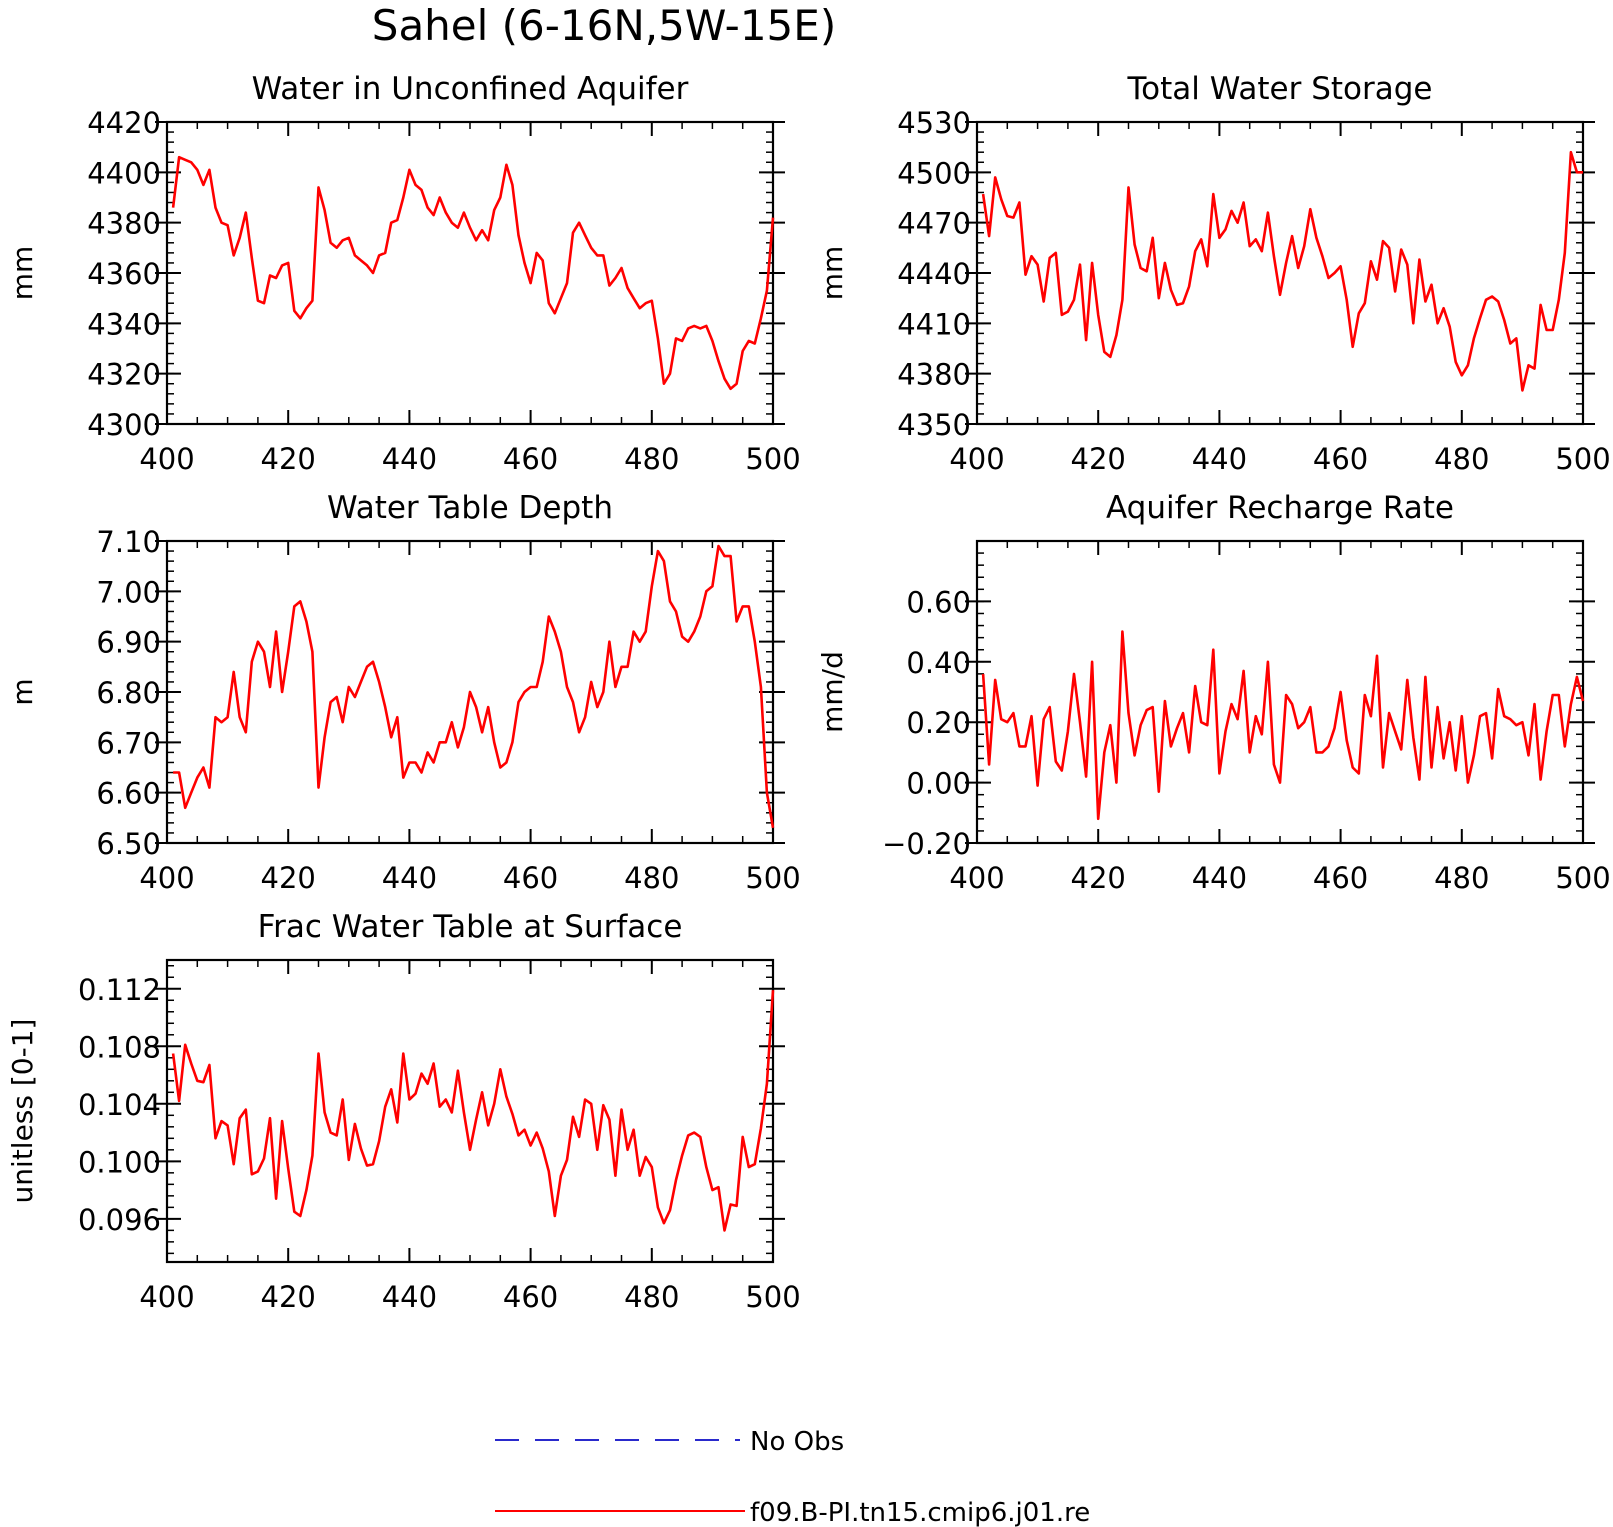  I want to click on y-tick-label: 0.112, so click(119, 990).